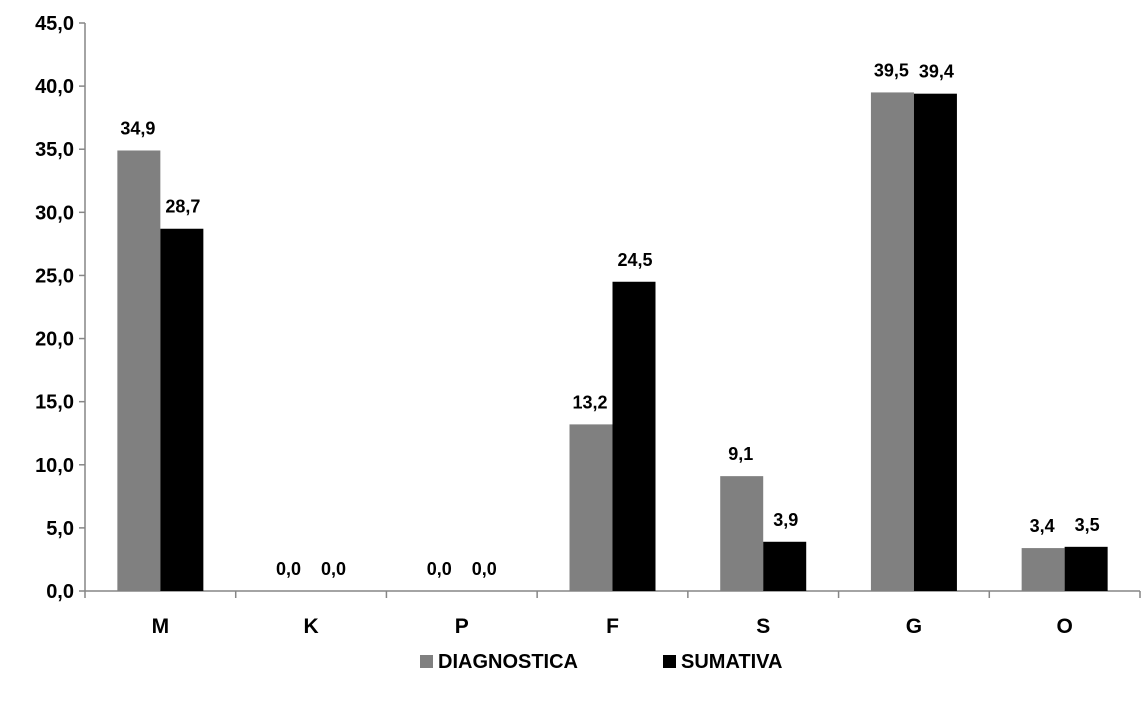 This screenshot has width=1142, height=704. Describe the element at coordinates (137, 128) in the screenshot. I see `data-label: 34,9` at that location.